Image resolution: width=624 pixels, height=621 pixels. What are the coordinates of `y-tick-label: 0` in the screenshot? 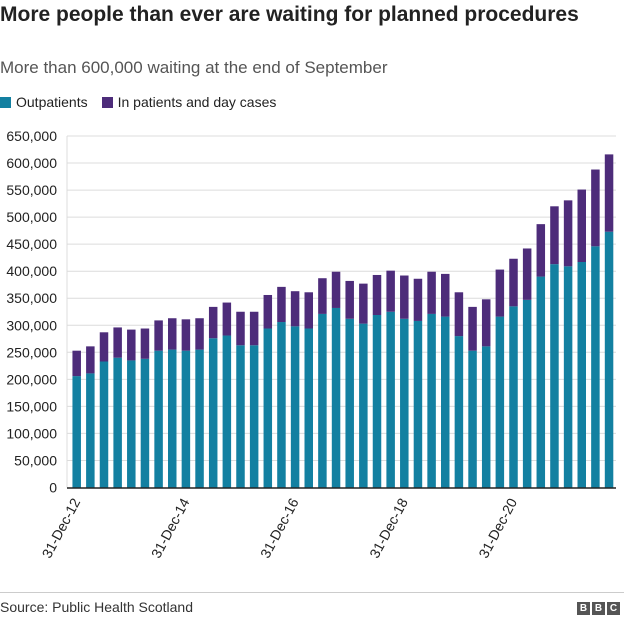 It's located at (53, 488).